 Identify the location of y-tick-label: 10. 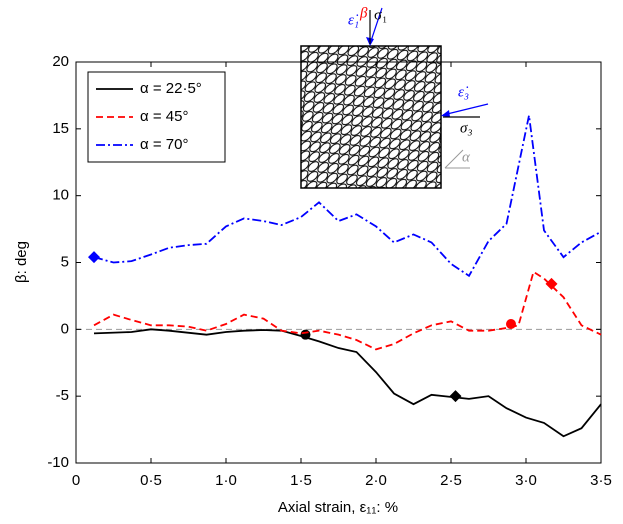
(60, 195).